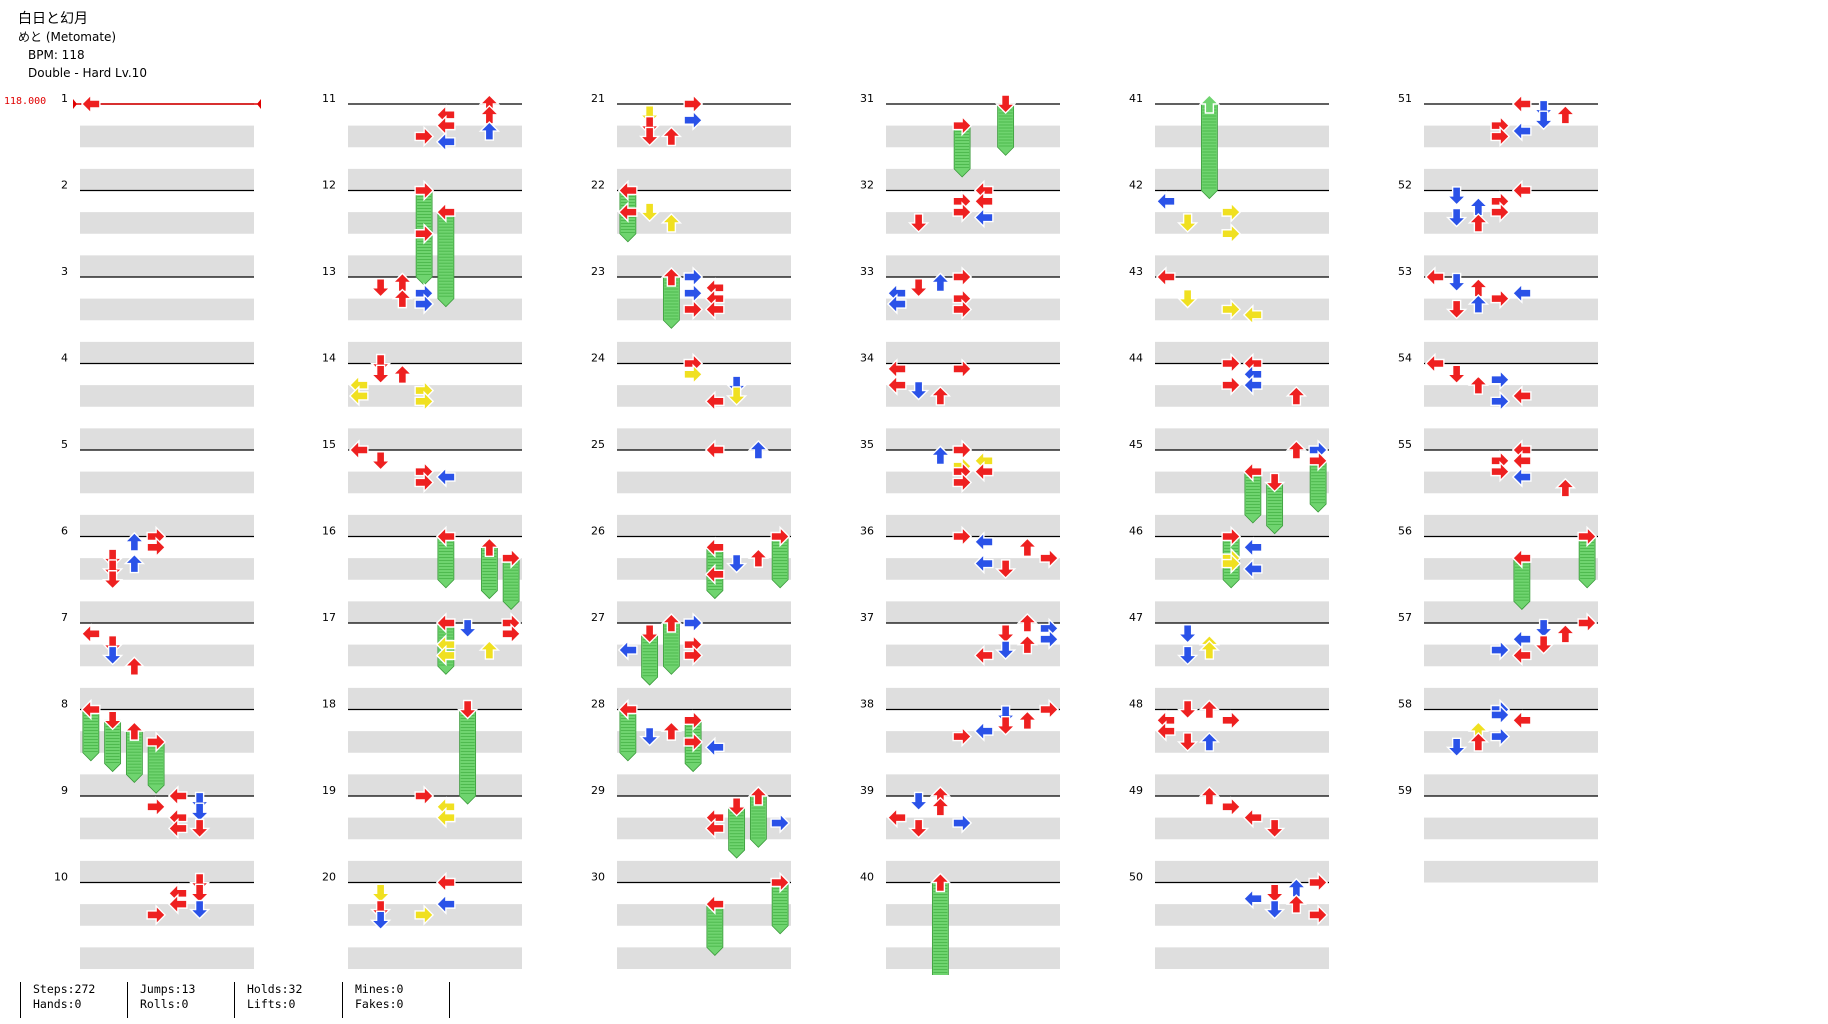  What do you see at coordinates (61, 877) in the screenshot?
I see `measure-number: 10` at bounding box center [61, 877].